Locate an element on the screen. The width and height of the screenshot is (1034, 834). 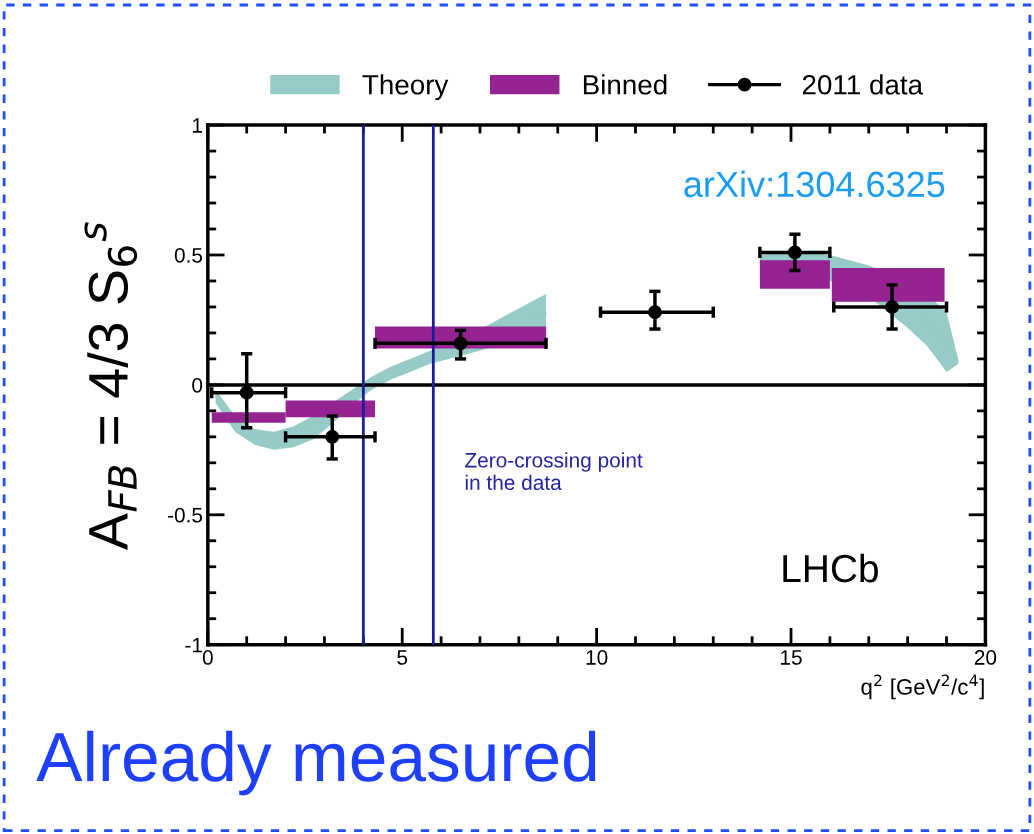
annotation: LHCb is located at coordinates (830, 568).